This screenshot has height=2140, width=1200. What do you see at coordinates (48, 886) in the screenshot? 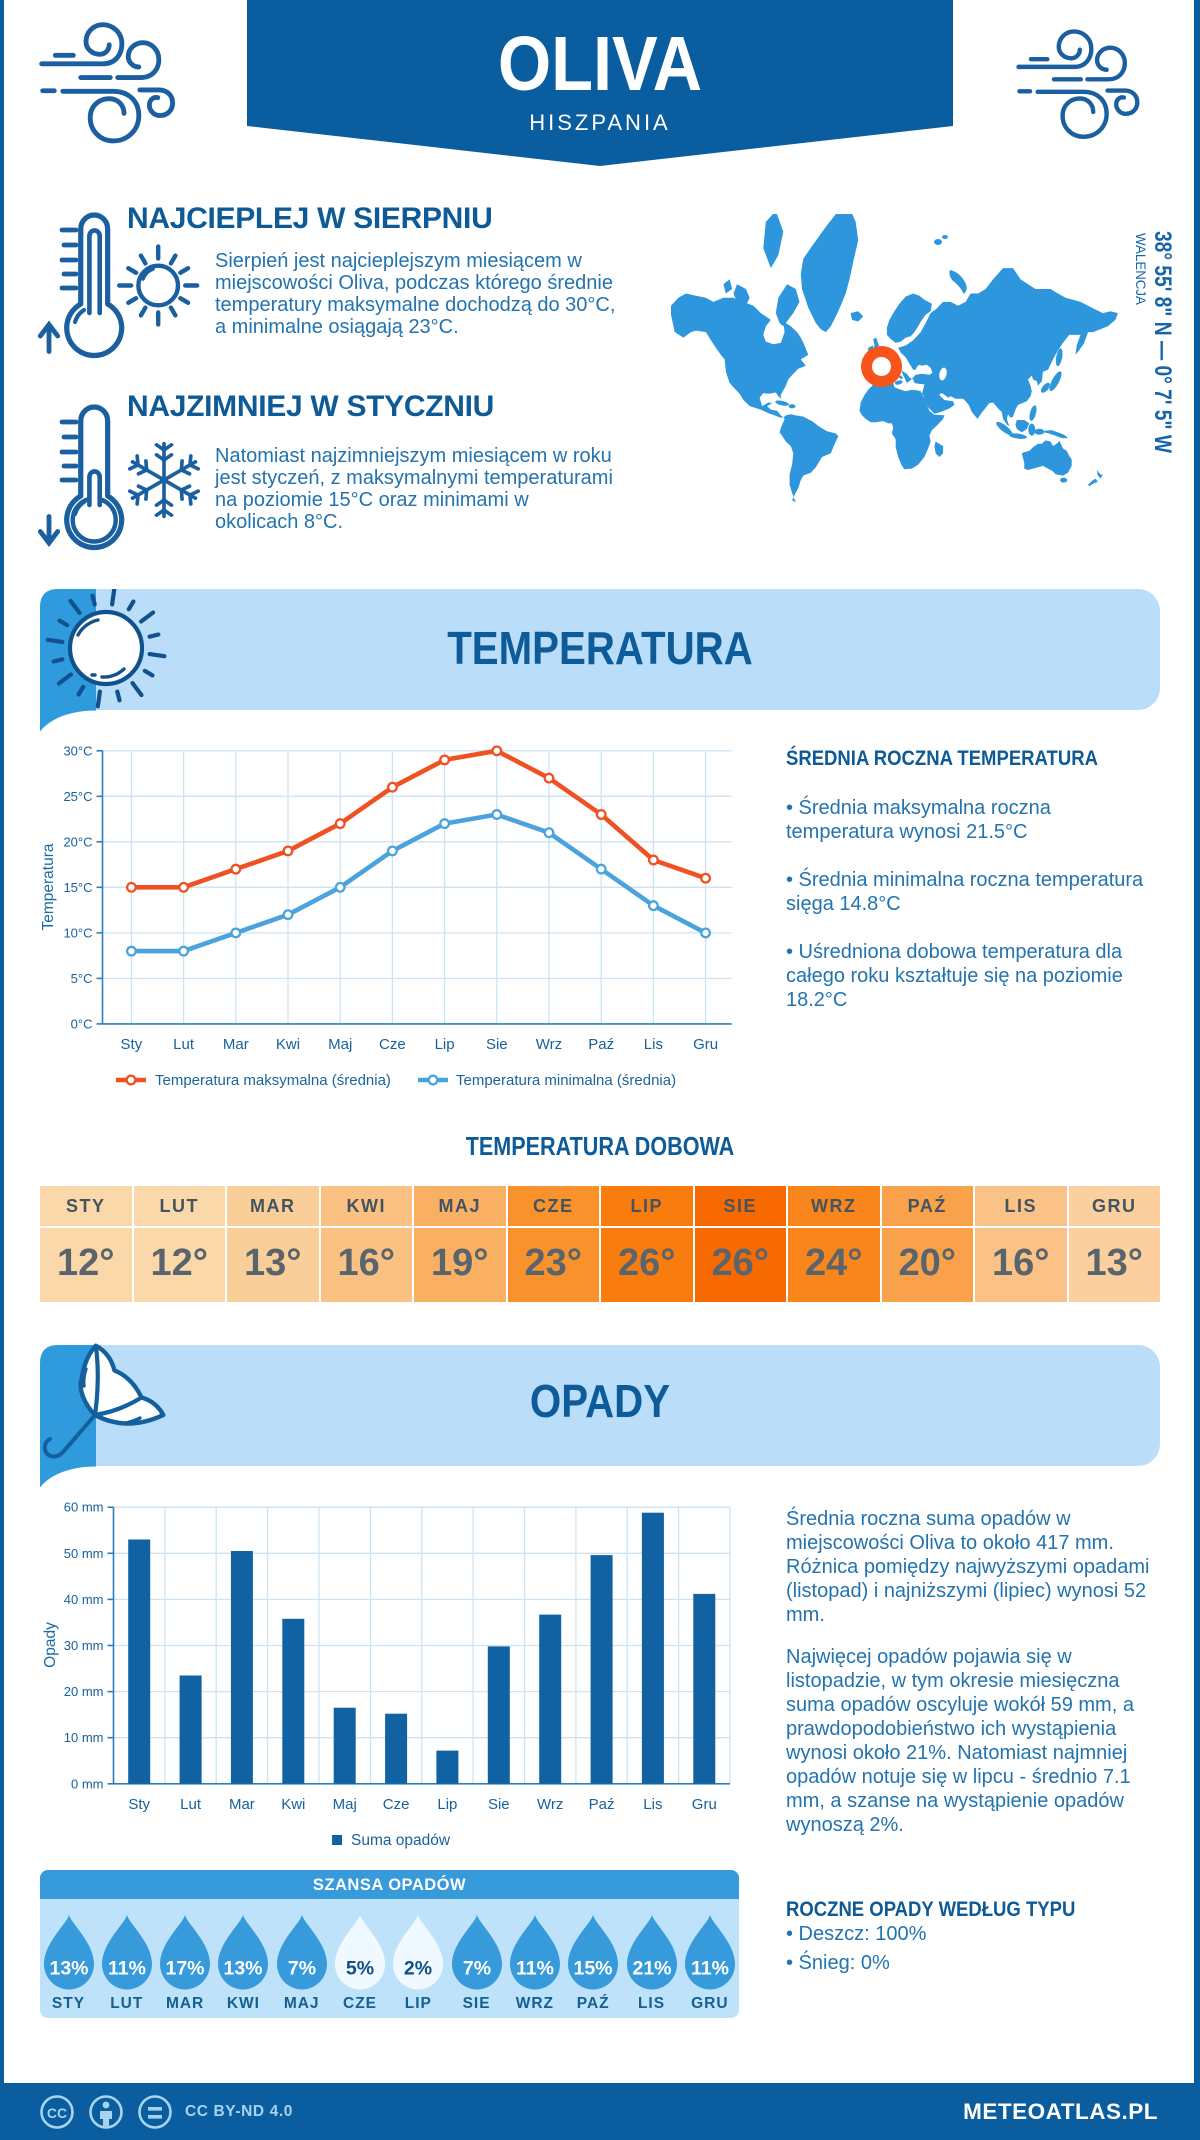
I see `svg-text: Temperatura` at bounding box center [48, 886].